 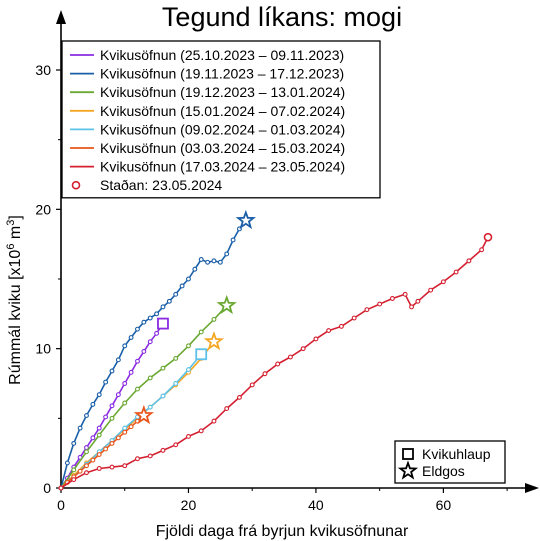 What do you see at coordinates (316, 505) in the screenshot?
I see `x-tick-label: 40` at bounding box center [316, 505].